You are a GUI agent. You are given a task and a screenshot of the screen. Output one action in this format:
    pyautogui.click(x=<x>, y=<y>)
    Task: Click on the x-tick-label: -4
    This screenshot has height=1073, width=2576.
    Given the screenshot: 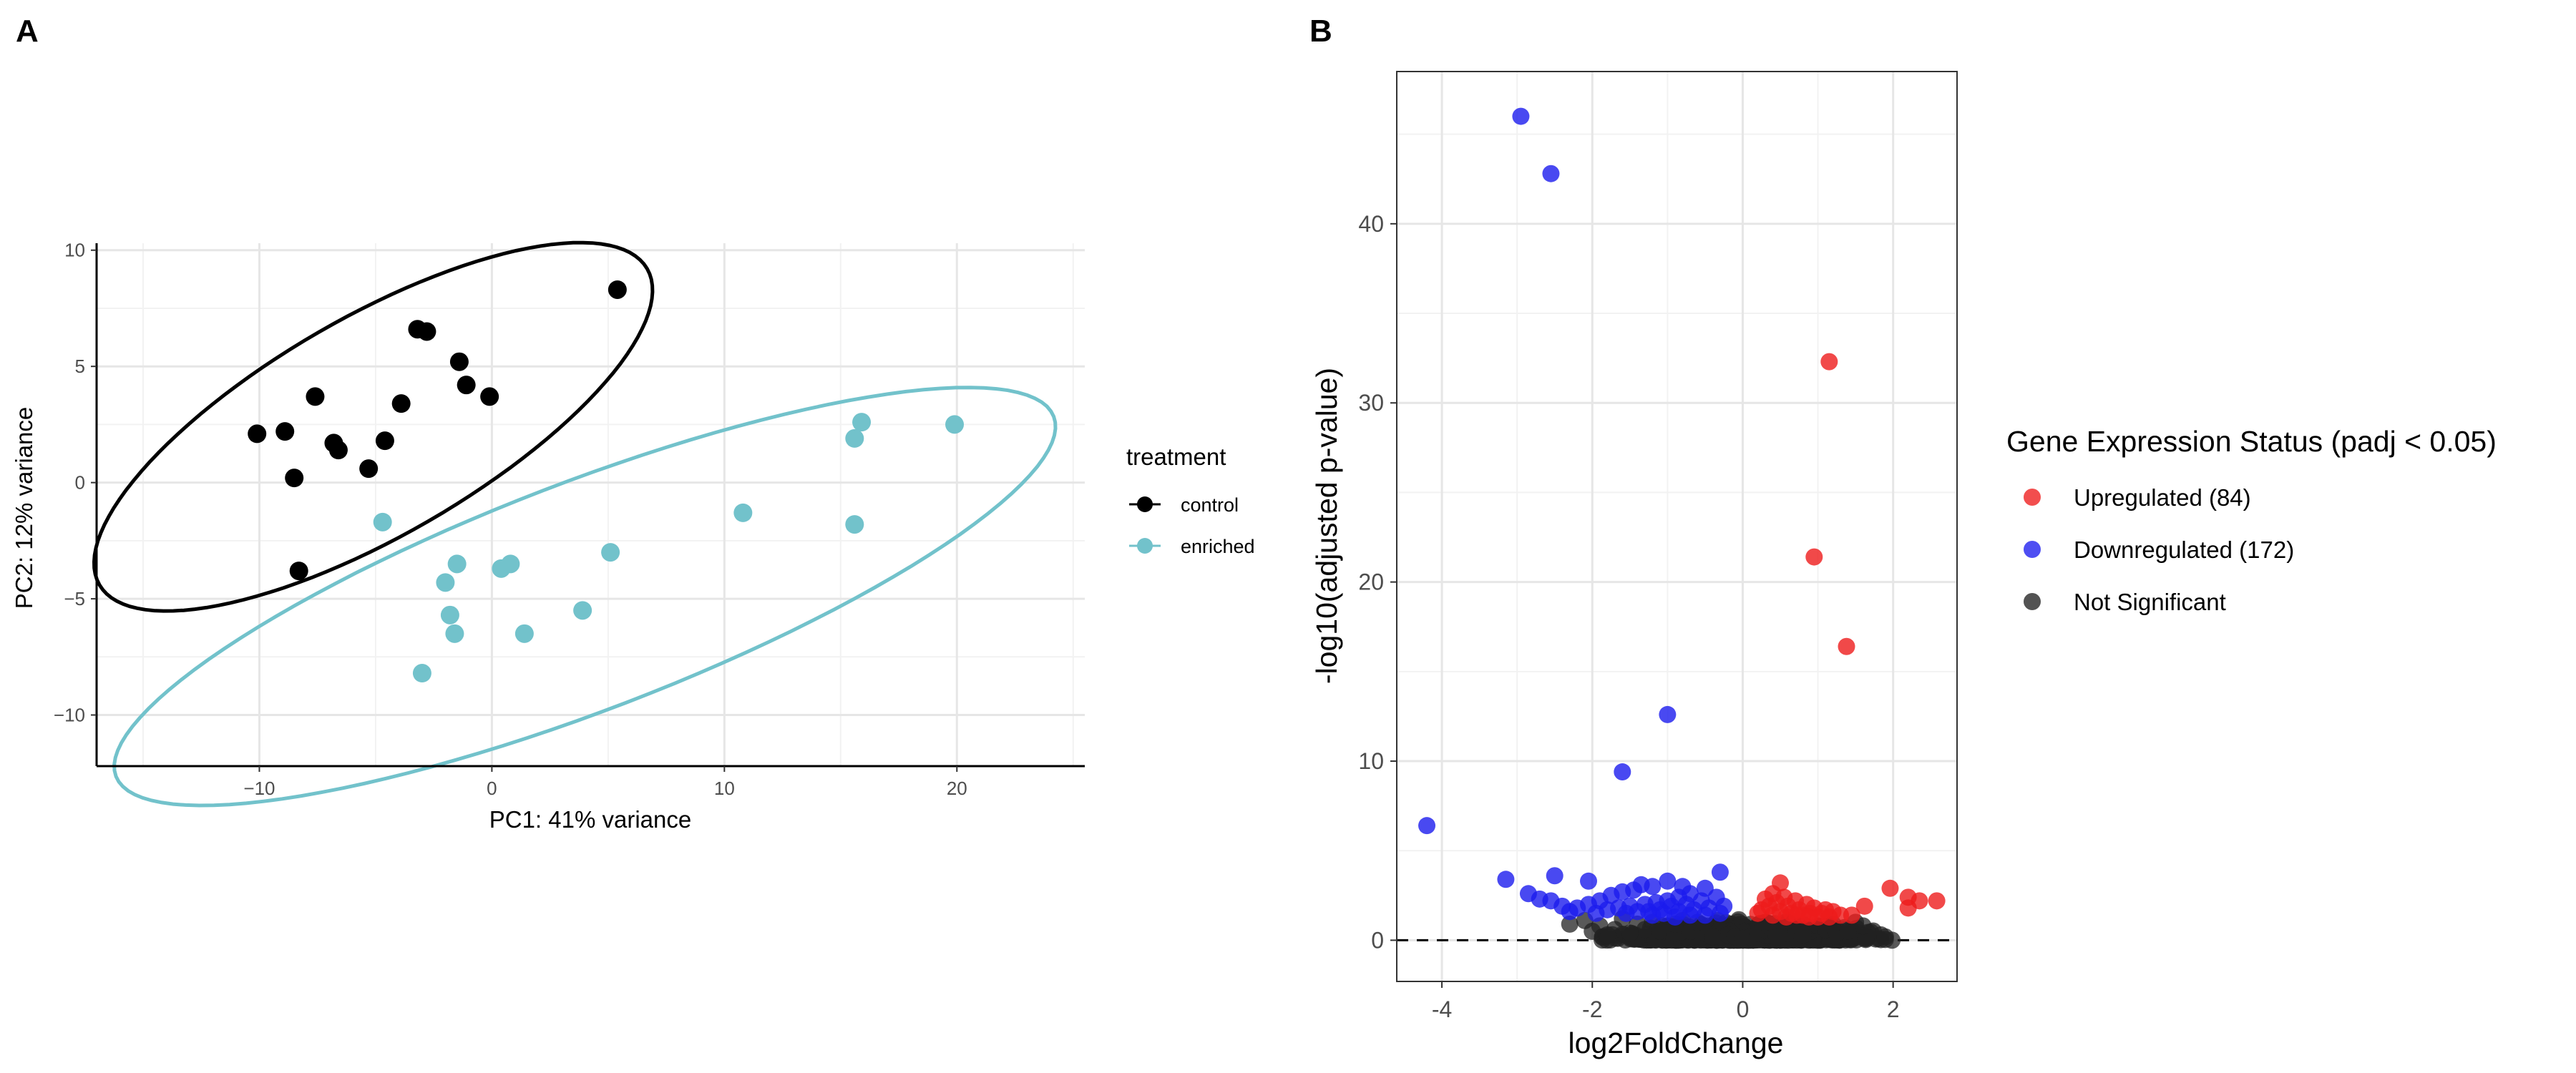 What is the action you would take?
    pyautogui.click(x=1442, y=1009)
    